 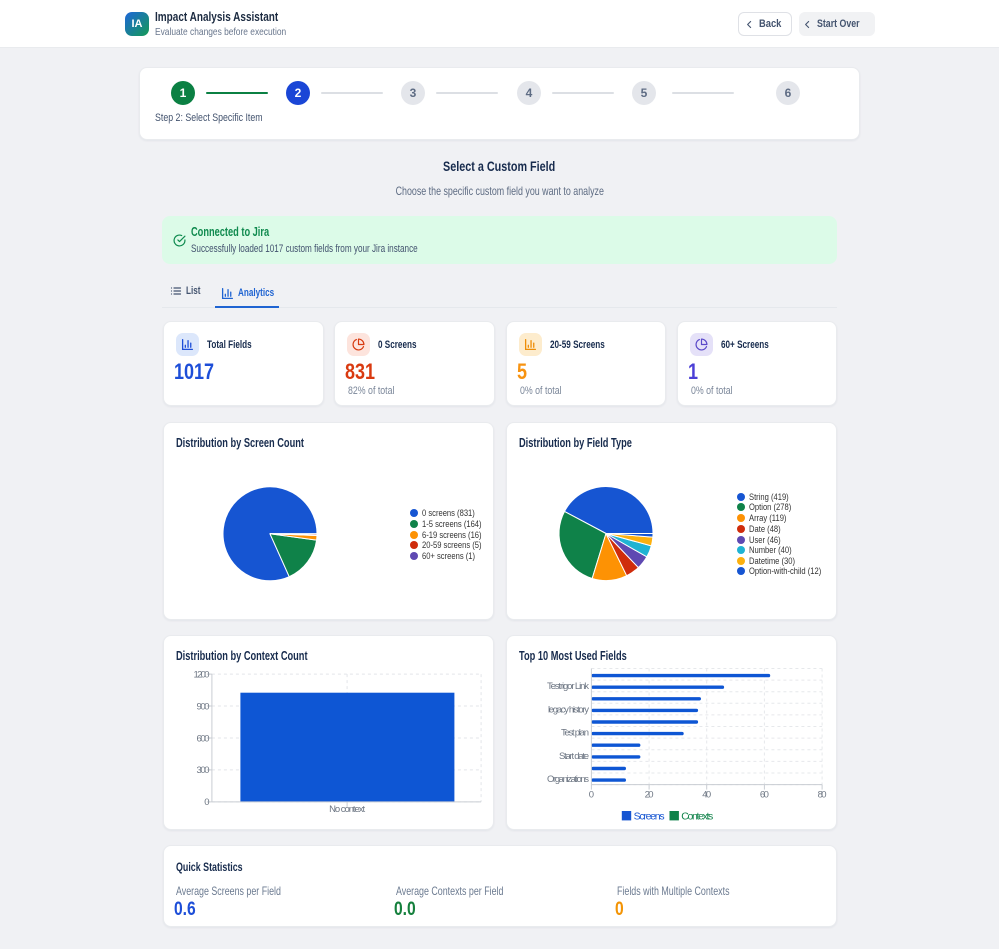 I want to click on svg-text: 20, so click(x=648, y=795).